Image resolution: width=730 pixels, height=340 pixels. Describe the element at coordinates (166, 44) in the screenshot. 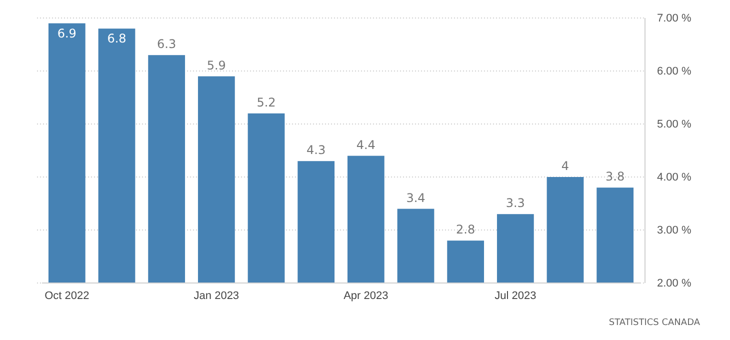

I see `data-label: 6.3` at that location.